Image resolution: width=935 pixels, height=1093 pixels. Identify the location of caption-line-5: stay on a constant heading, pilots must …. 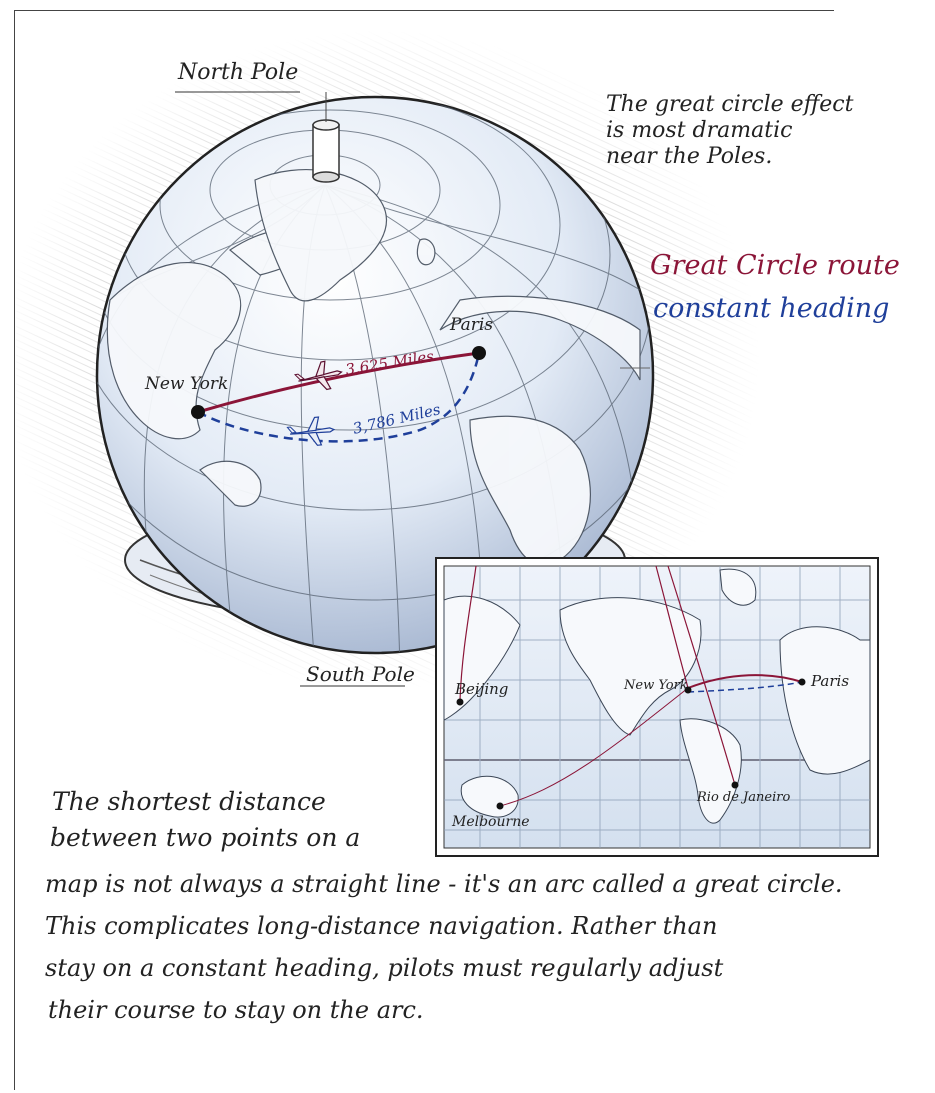
(384, 968).